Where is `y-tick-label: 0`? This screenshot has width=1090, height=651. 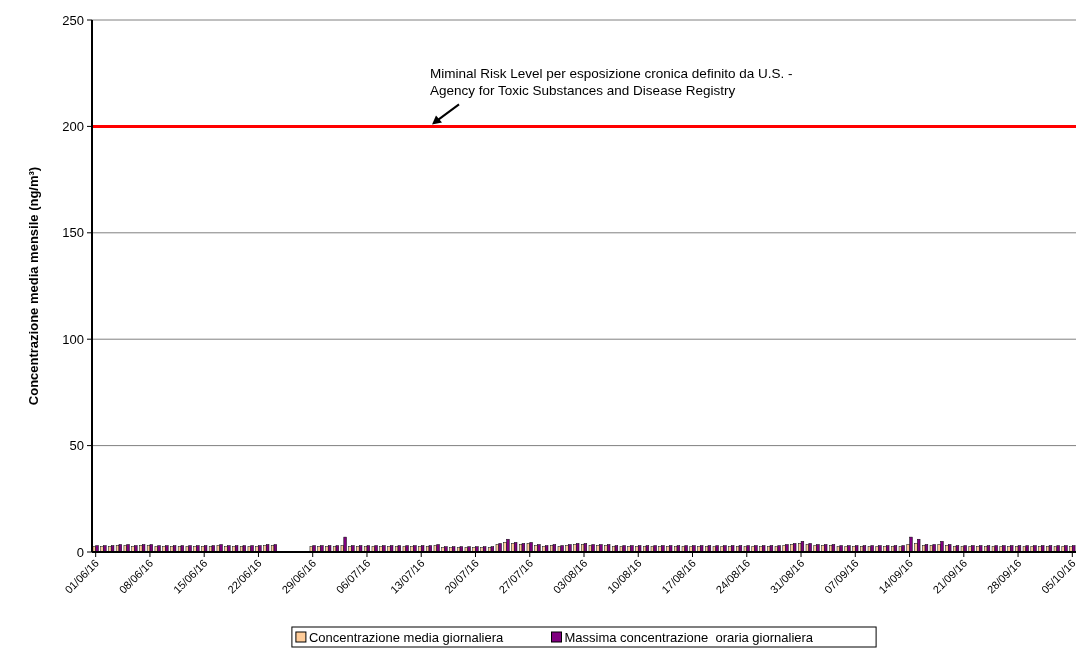 y-tick-label: 0 is located at coordinates (80, 552).